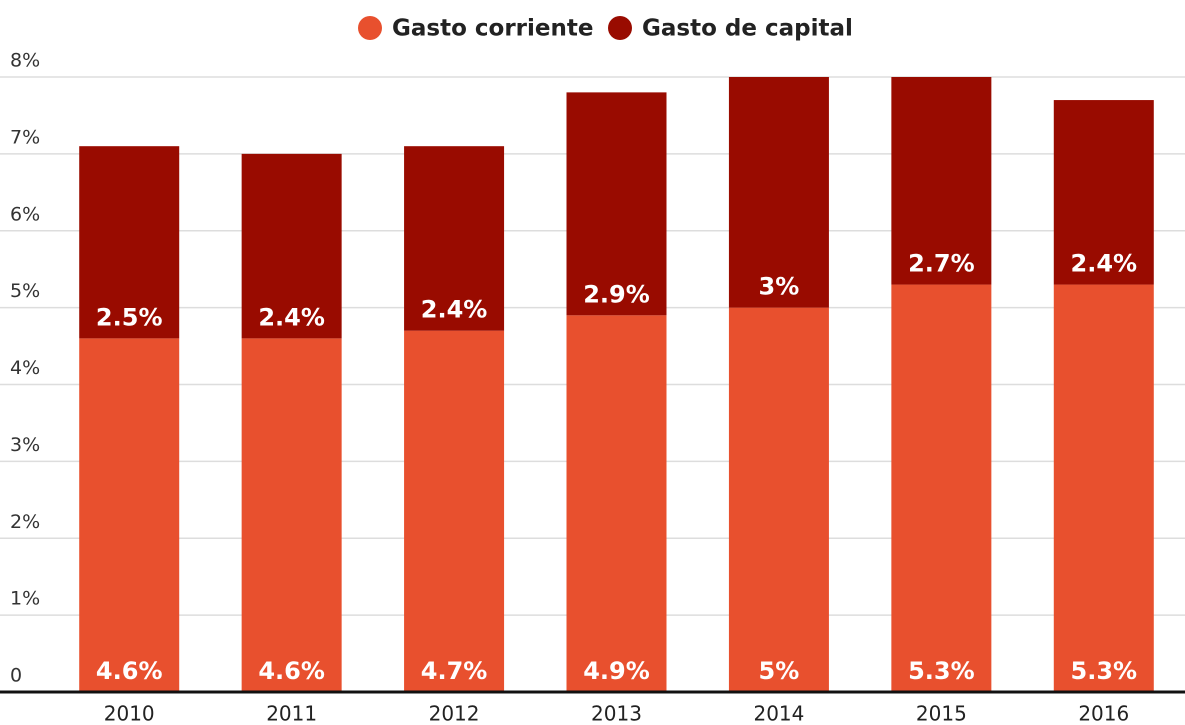  What do you see at coordinates (25, 599) in the screenshot?
I see `y-tick-label: 1%` at bounding box center [25, 599].